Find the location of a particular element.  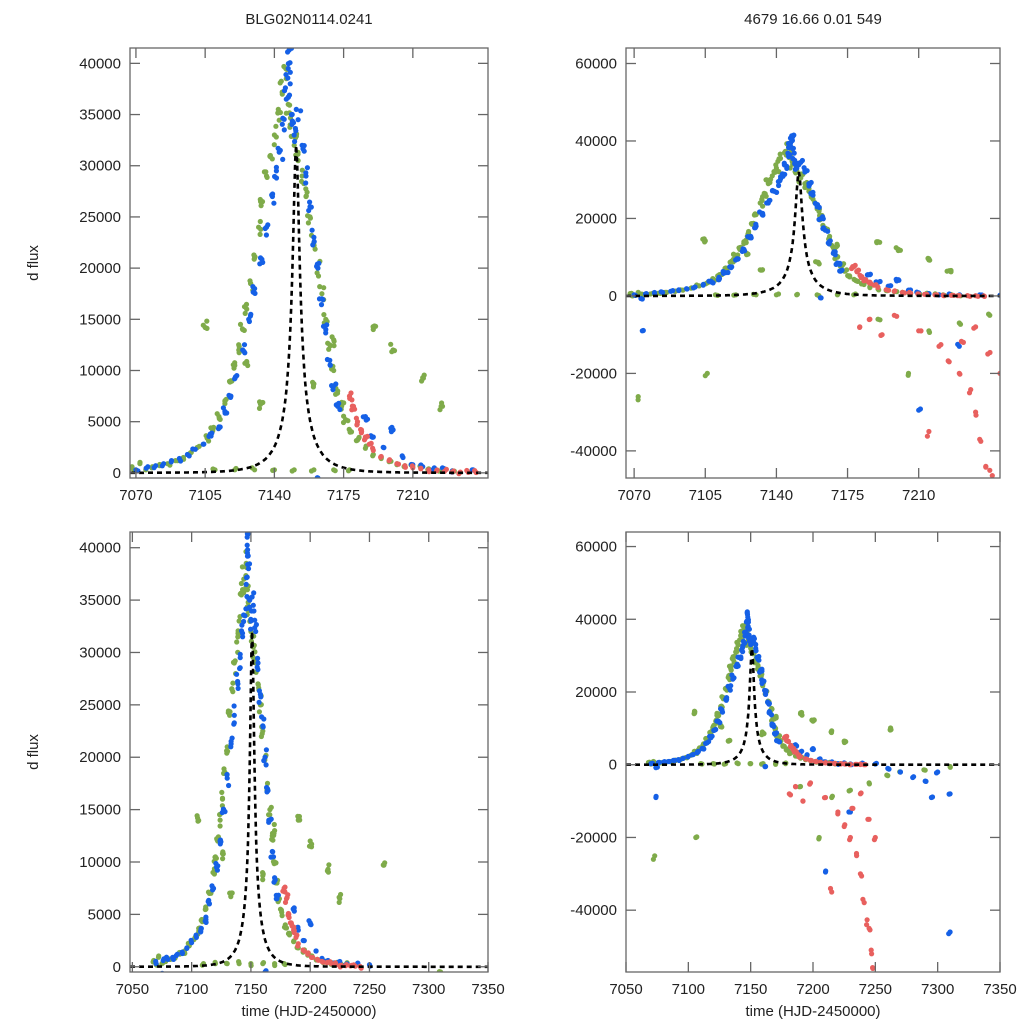

series-blue is located at coordinates (800, 773).